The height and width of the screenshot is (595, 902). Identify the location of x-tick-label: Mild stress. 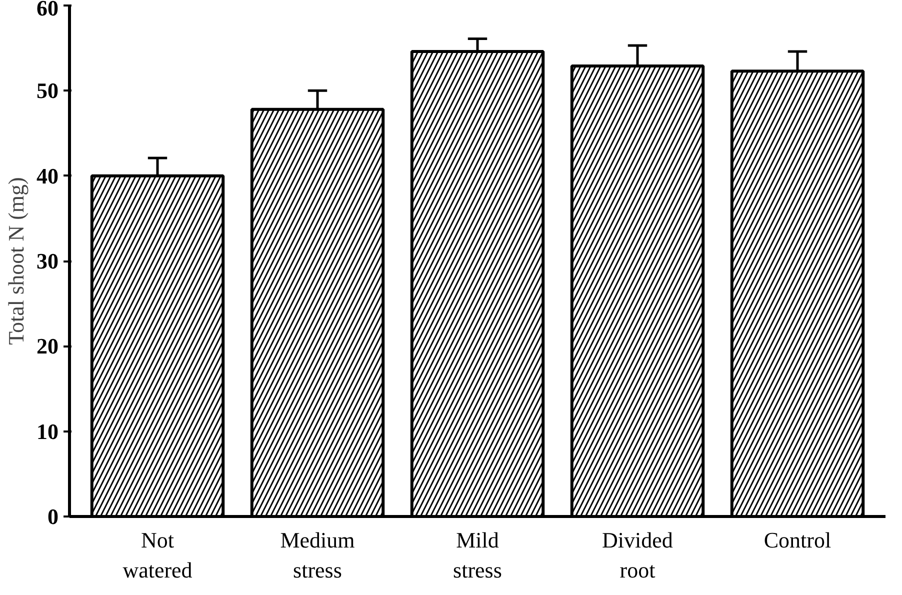
(477, 555).